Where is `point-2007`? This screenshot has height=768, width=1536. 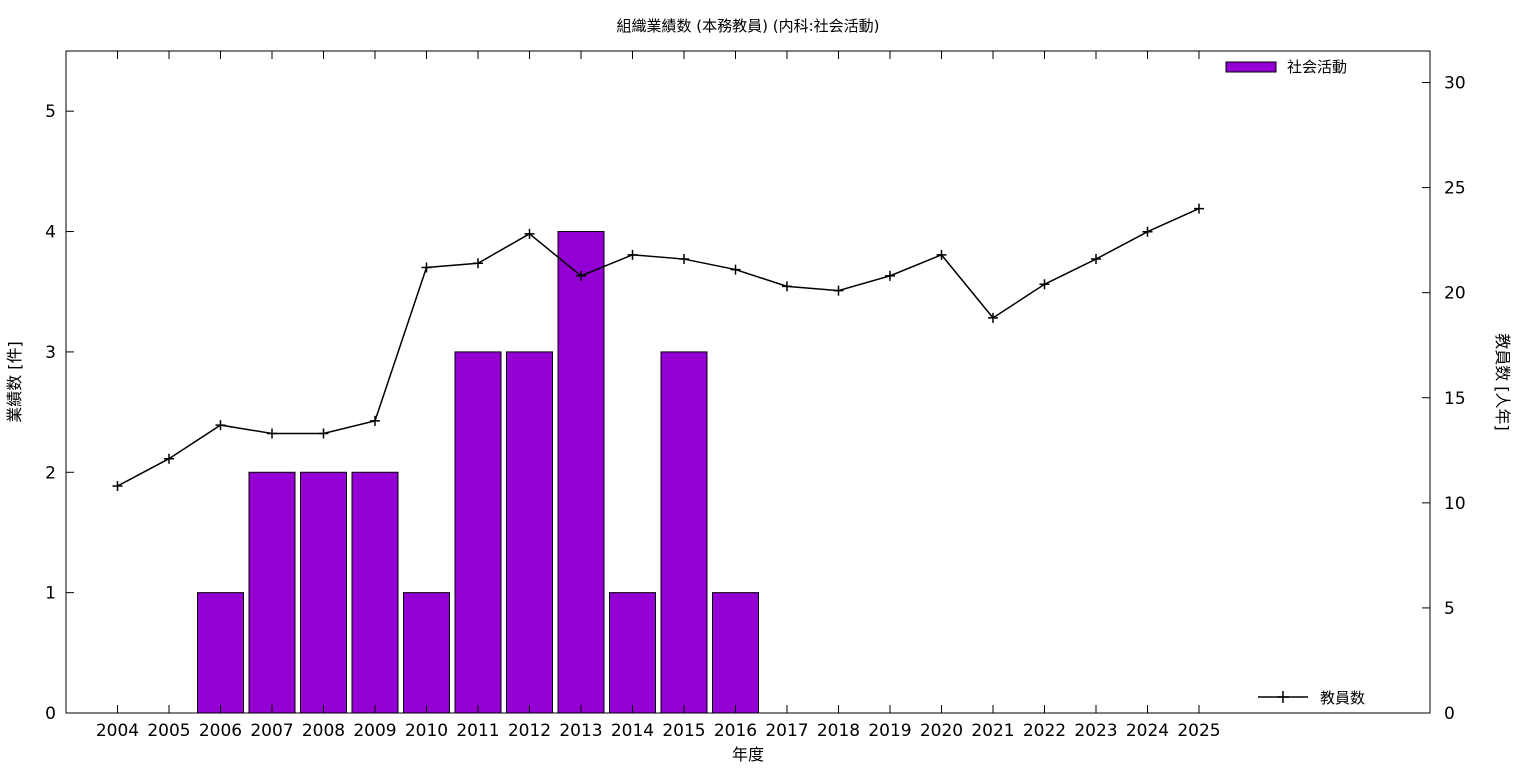
point-2007 is located at coordinates (272, 433).